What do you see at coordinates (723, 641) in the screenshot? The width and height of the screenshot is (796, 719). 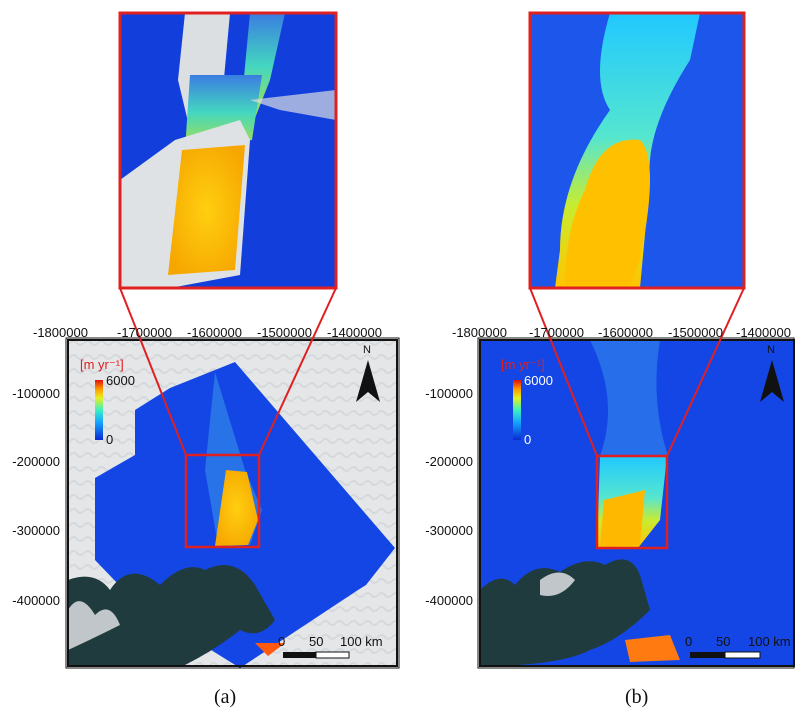 I see `panel-b-scale-label: 50` at bounding box center [723, 641].